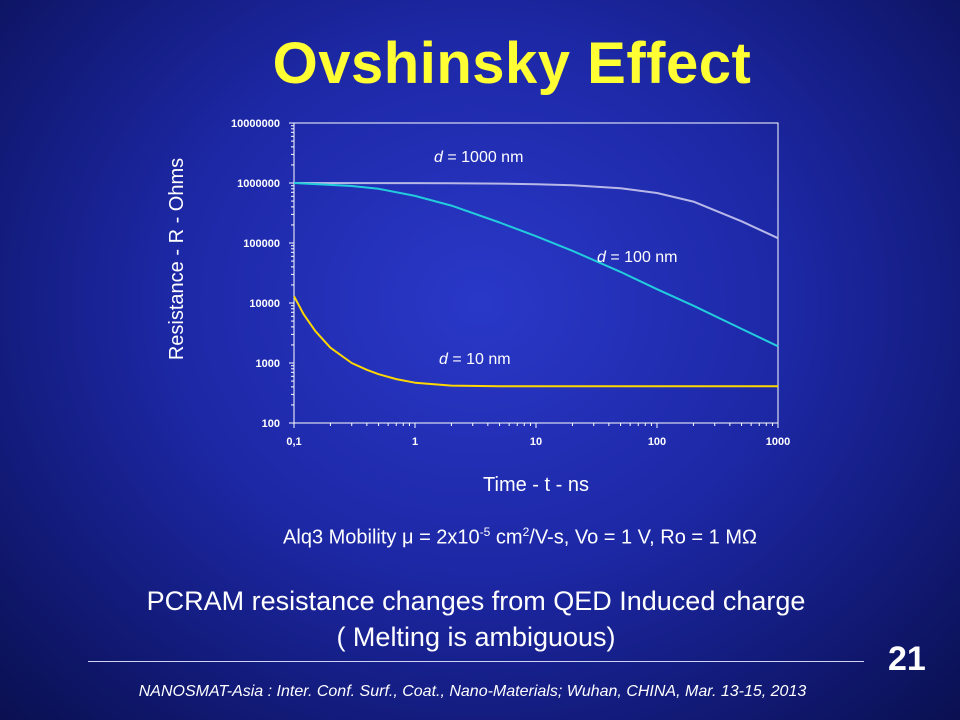 This screenshot has width=960, height=720. I want to click on series-labels: d = 1000 nmd = 100 nmd = 10 nm, so click(556, 258).